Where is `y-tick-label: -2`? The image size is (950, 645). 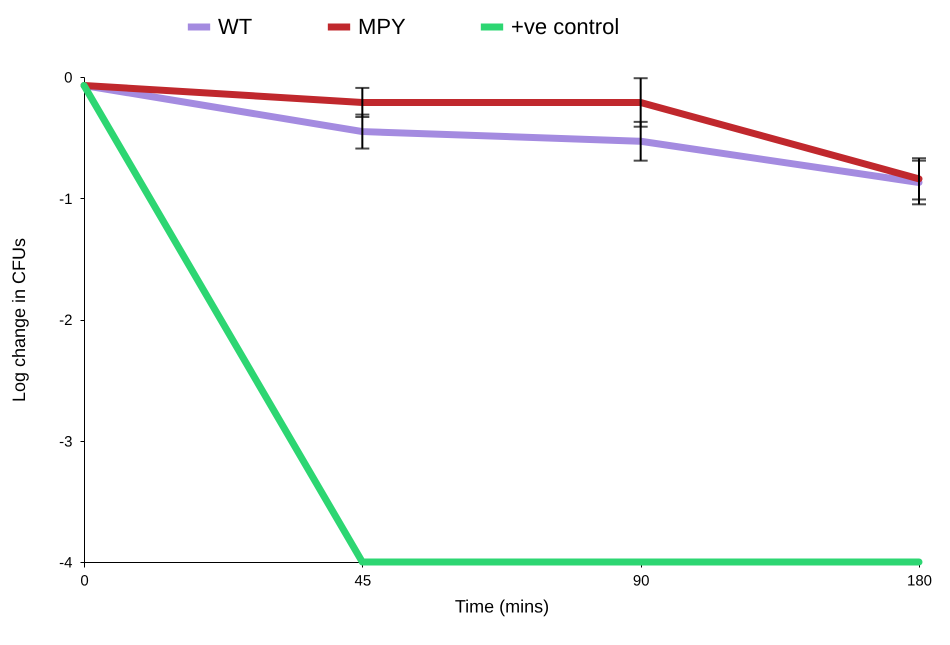
y-tick-label: -2 is located at coordinates (65, 320).